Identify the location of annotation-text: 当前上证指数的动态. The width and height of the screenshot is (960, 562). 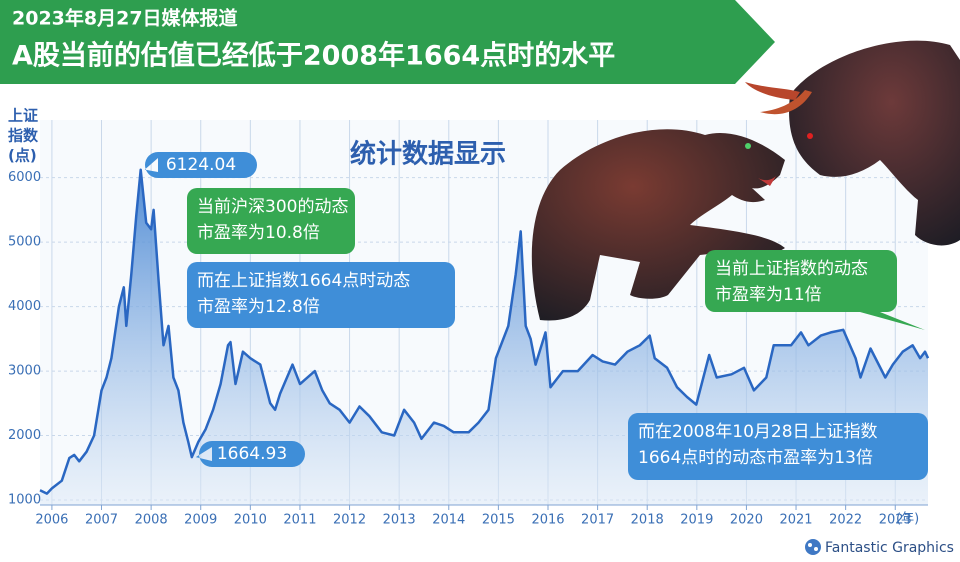
(791, 269).